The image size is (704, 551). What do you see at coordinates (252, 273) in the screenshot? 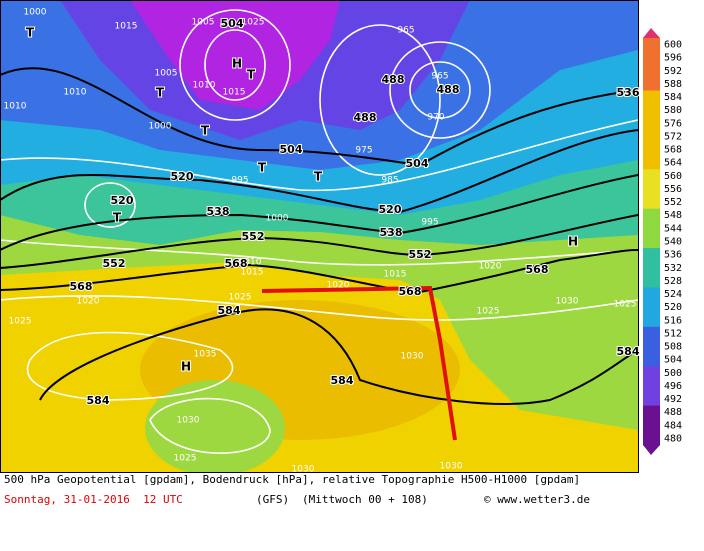
I see `pressure-label: 1015` at bounding box center [252, 273].